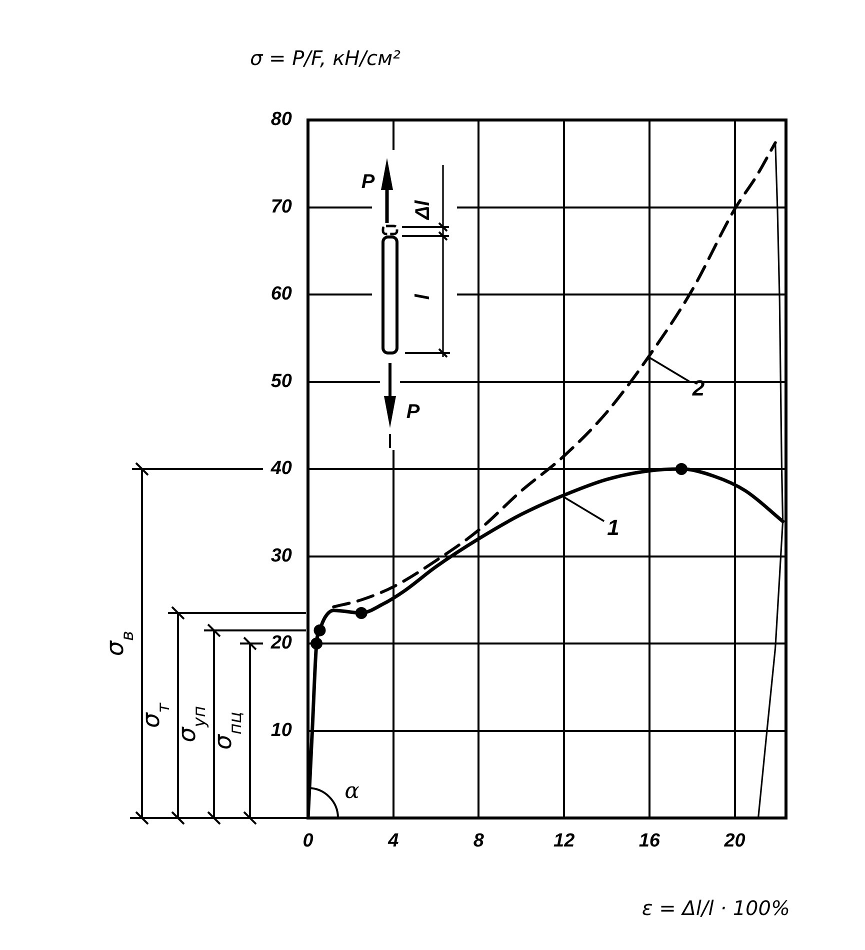  What do you see at coordinates (393, 841) in the screenshot?
I see `x-tick-label: 4` at bounding box center [393, 841].